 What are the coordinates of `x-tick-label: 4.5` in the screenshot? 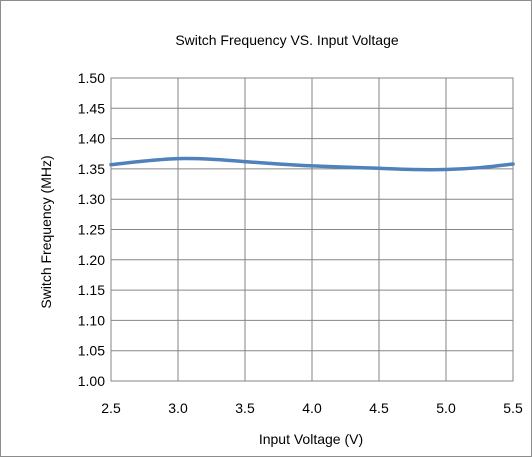 It's located at (379, 408).